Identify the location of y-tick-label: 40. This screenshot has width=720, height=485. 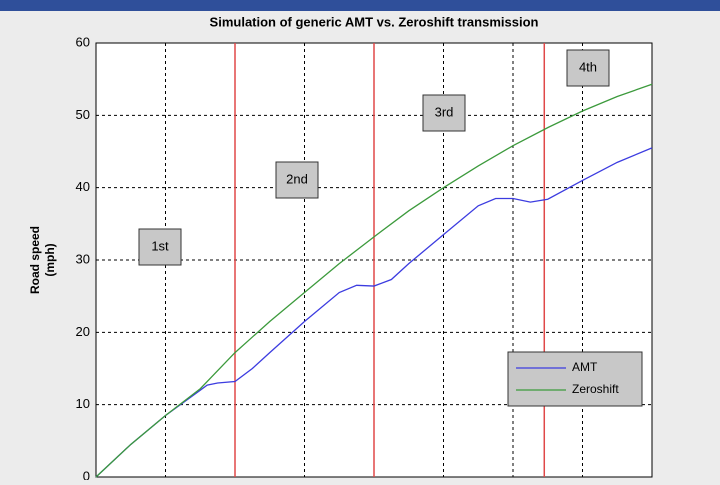
(83, 186).